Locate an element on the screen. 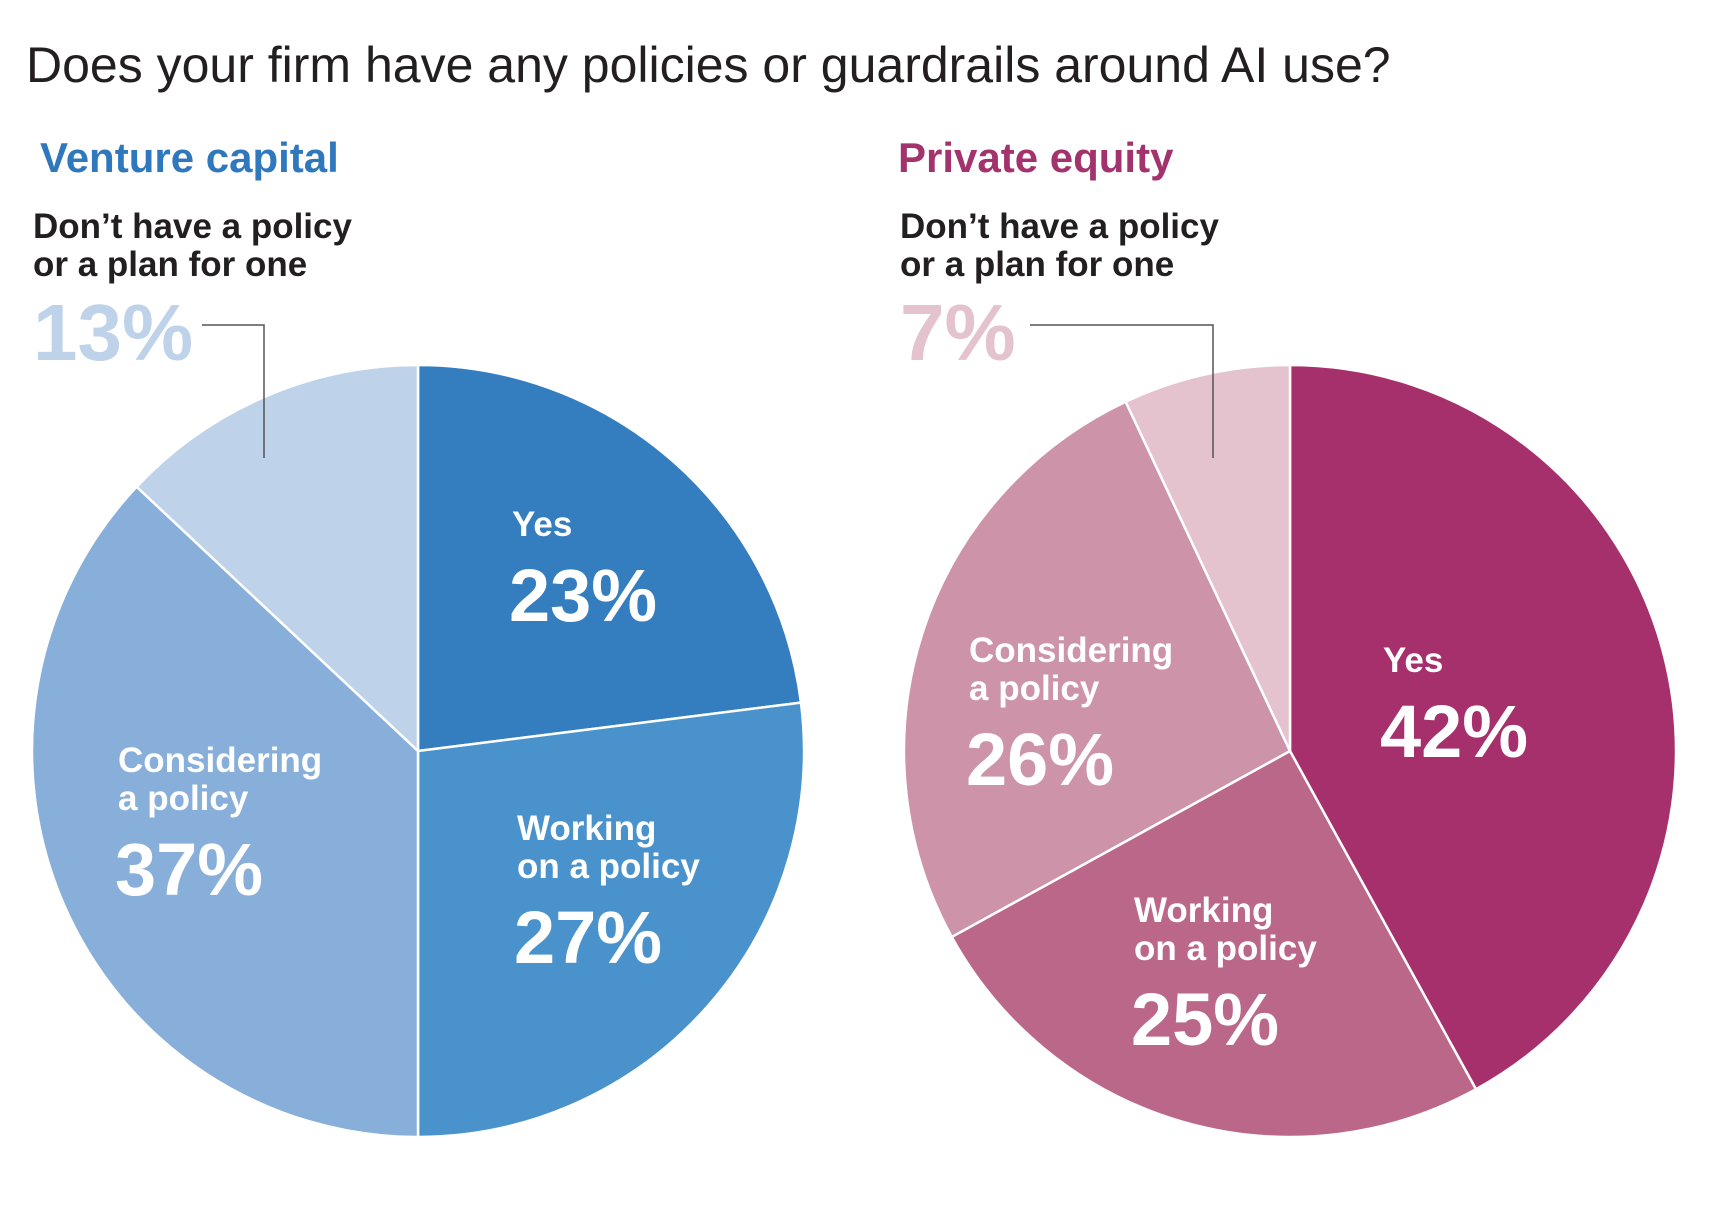 This screenshot has width=1722, height=1208. slice-value-yes: 42% is located at coordinates (1454, 731).